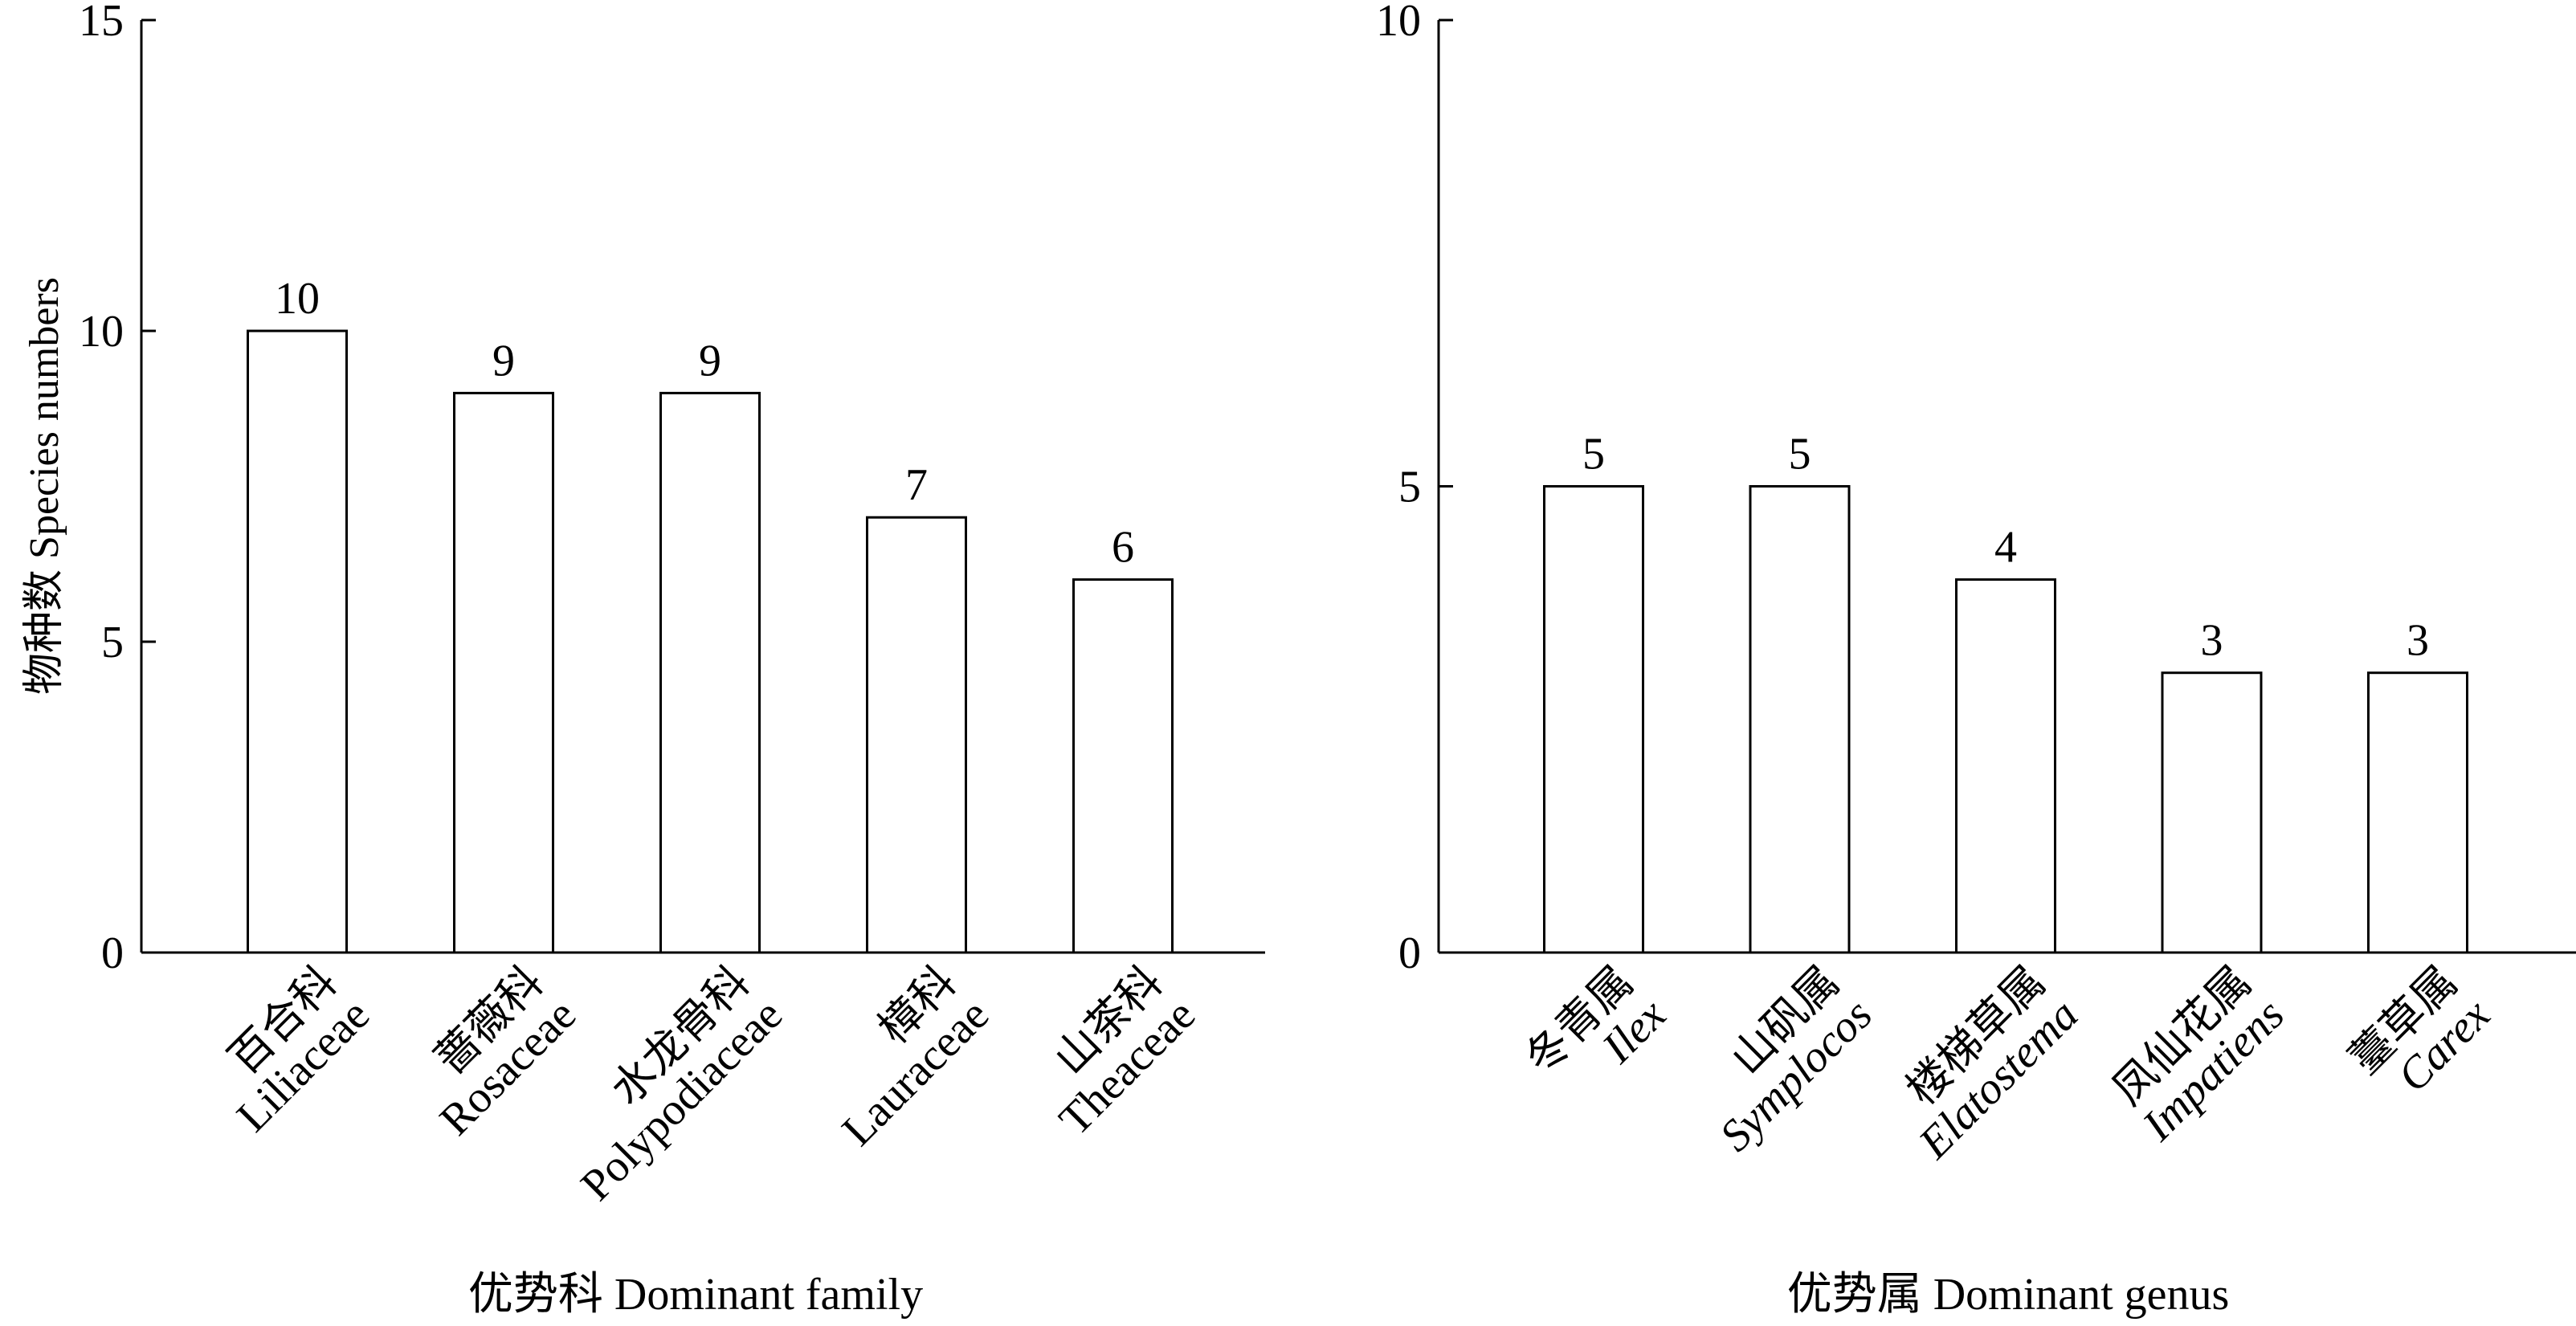 Image resolution: width=2576 pixels, height=1326 pixels. I want to click on y-tick-label: 15, so click(101, 23).